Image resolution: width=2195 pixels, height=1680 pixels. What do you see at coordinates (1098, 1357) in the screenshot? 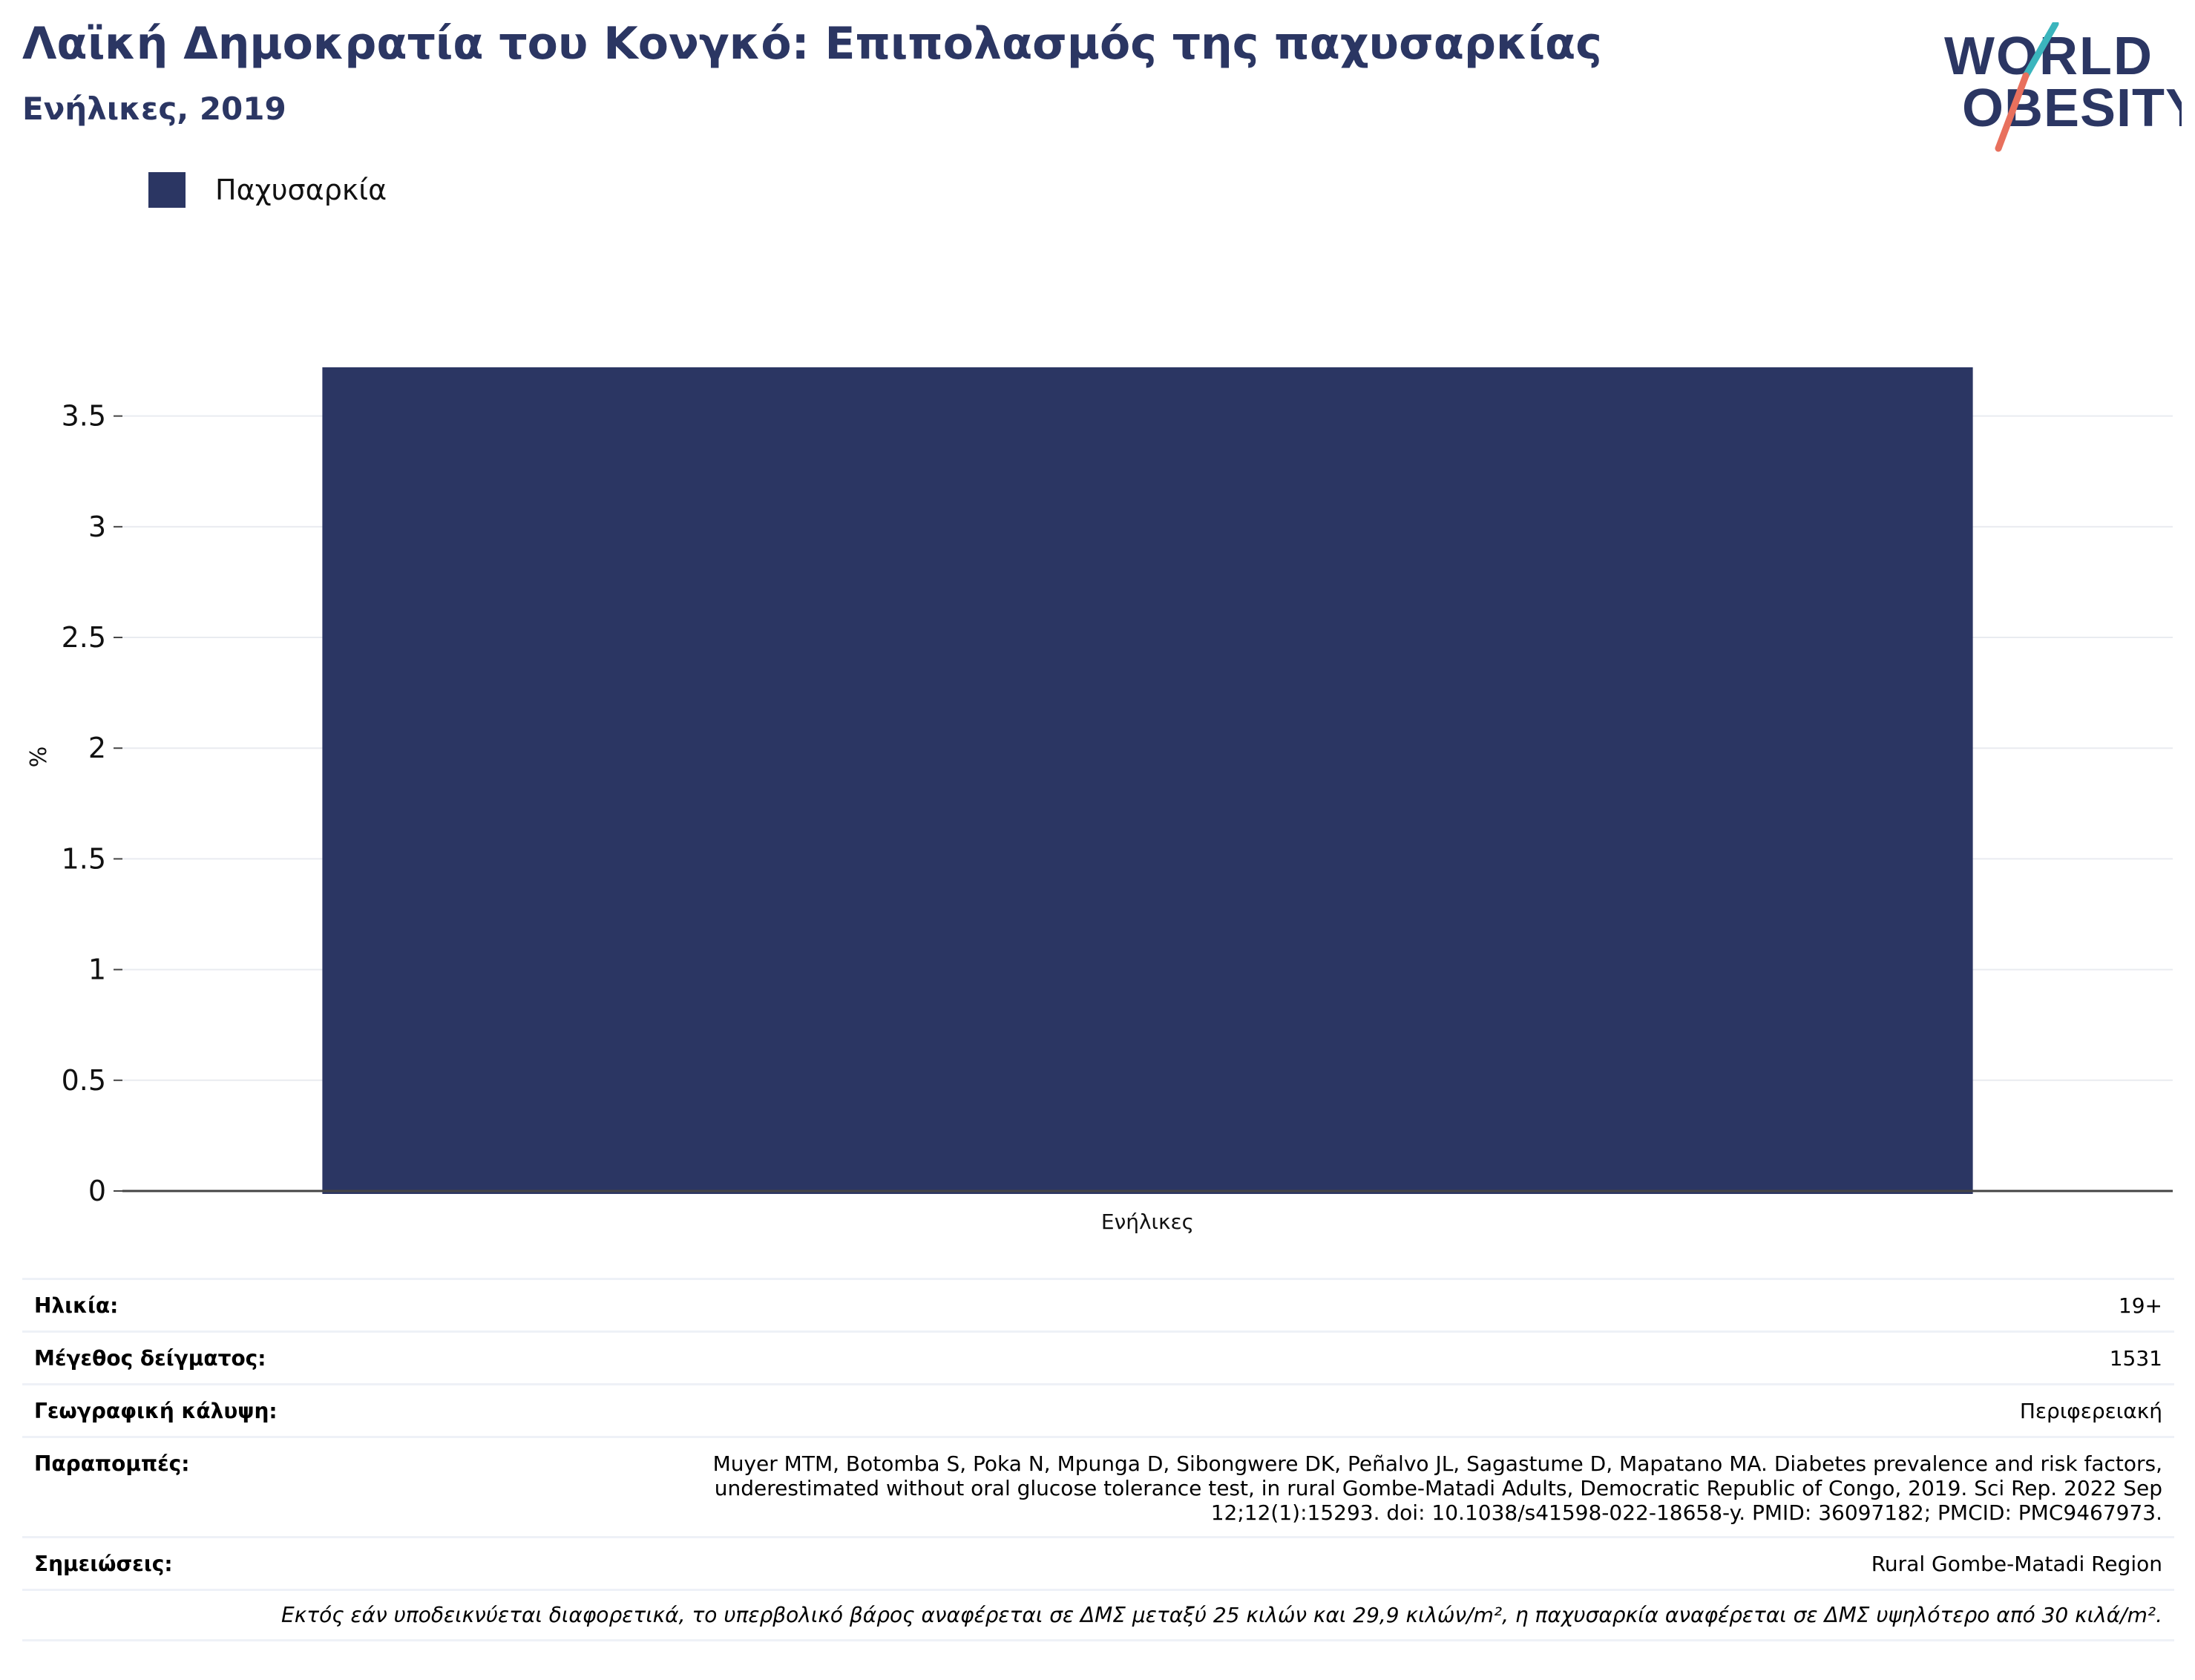
I see `info-row-sample-size: Μέγεθος δείγματος: 1531` at bounding box center [1098, 1357].